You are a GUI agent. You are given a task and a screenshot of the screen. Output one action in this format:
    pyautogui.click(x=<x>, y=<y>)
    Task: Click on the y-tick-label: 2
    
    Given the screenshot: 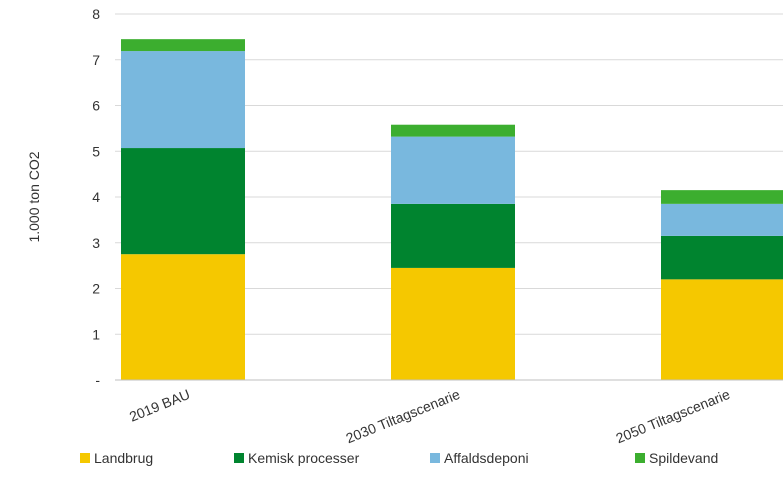 What is the action you would take?
    pyautogui.click(x=96, y=289)
    